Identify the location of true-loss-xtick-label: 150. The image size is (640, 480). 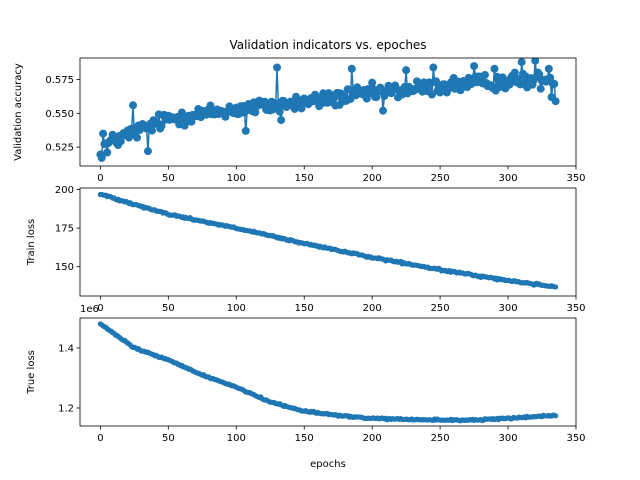
(304, 438).